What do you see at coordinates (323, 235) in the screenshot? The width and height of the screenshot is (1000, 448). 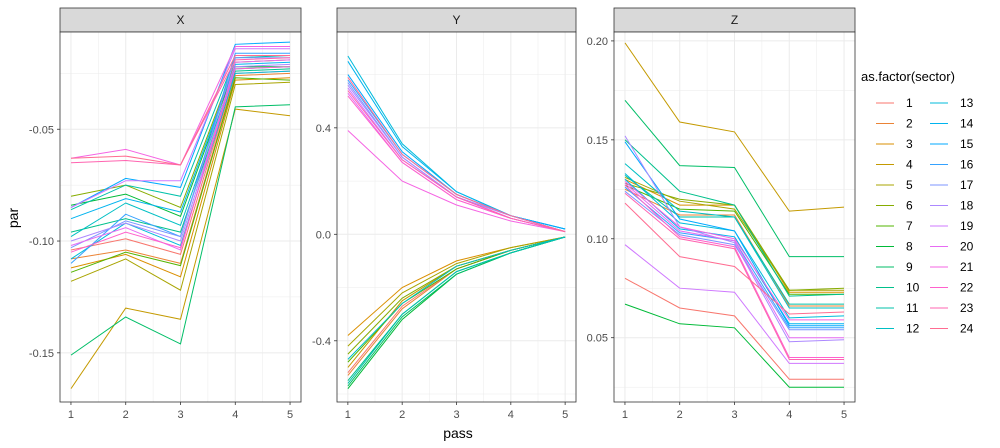 I see `y-tick-label: 0.0` at bounding box center [323, 235].